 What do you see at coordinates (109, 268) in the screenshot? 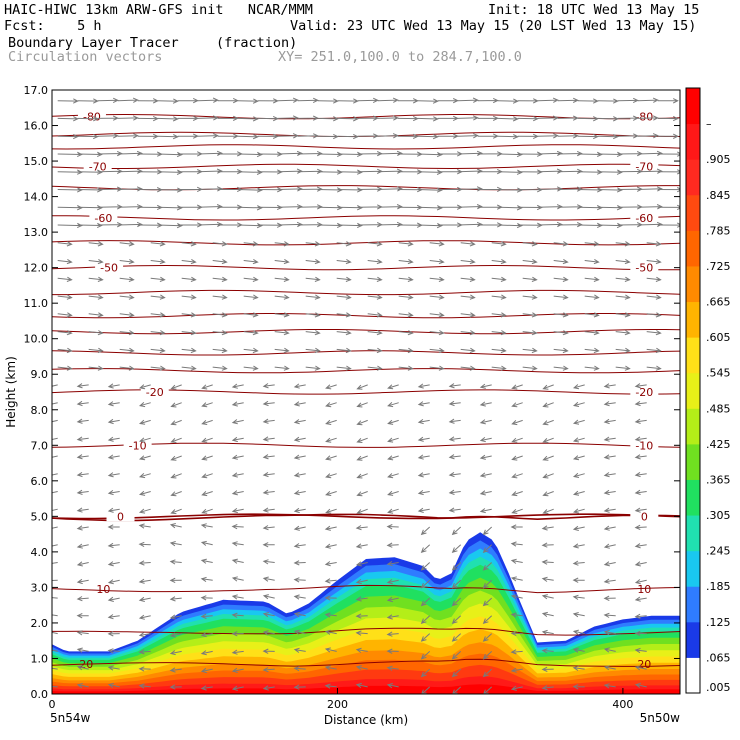
I see `contour-label: -50` at bounding box center [109, 268].